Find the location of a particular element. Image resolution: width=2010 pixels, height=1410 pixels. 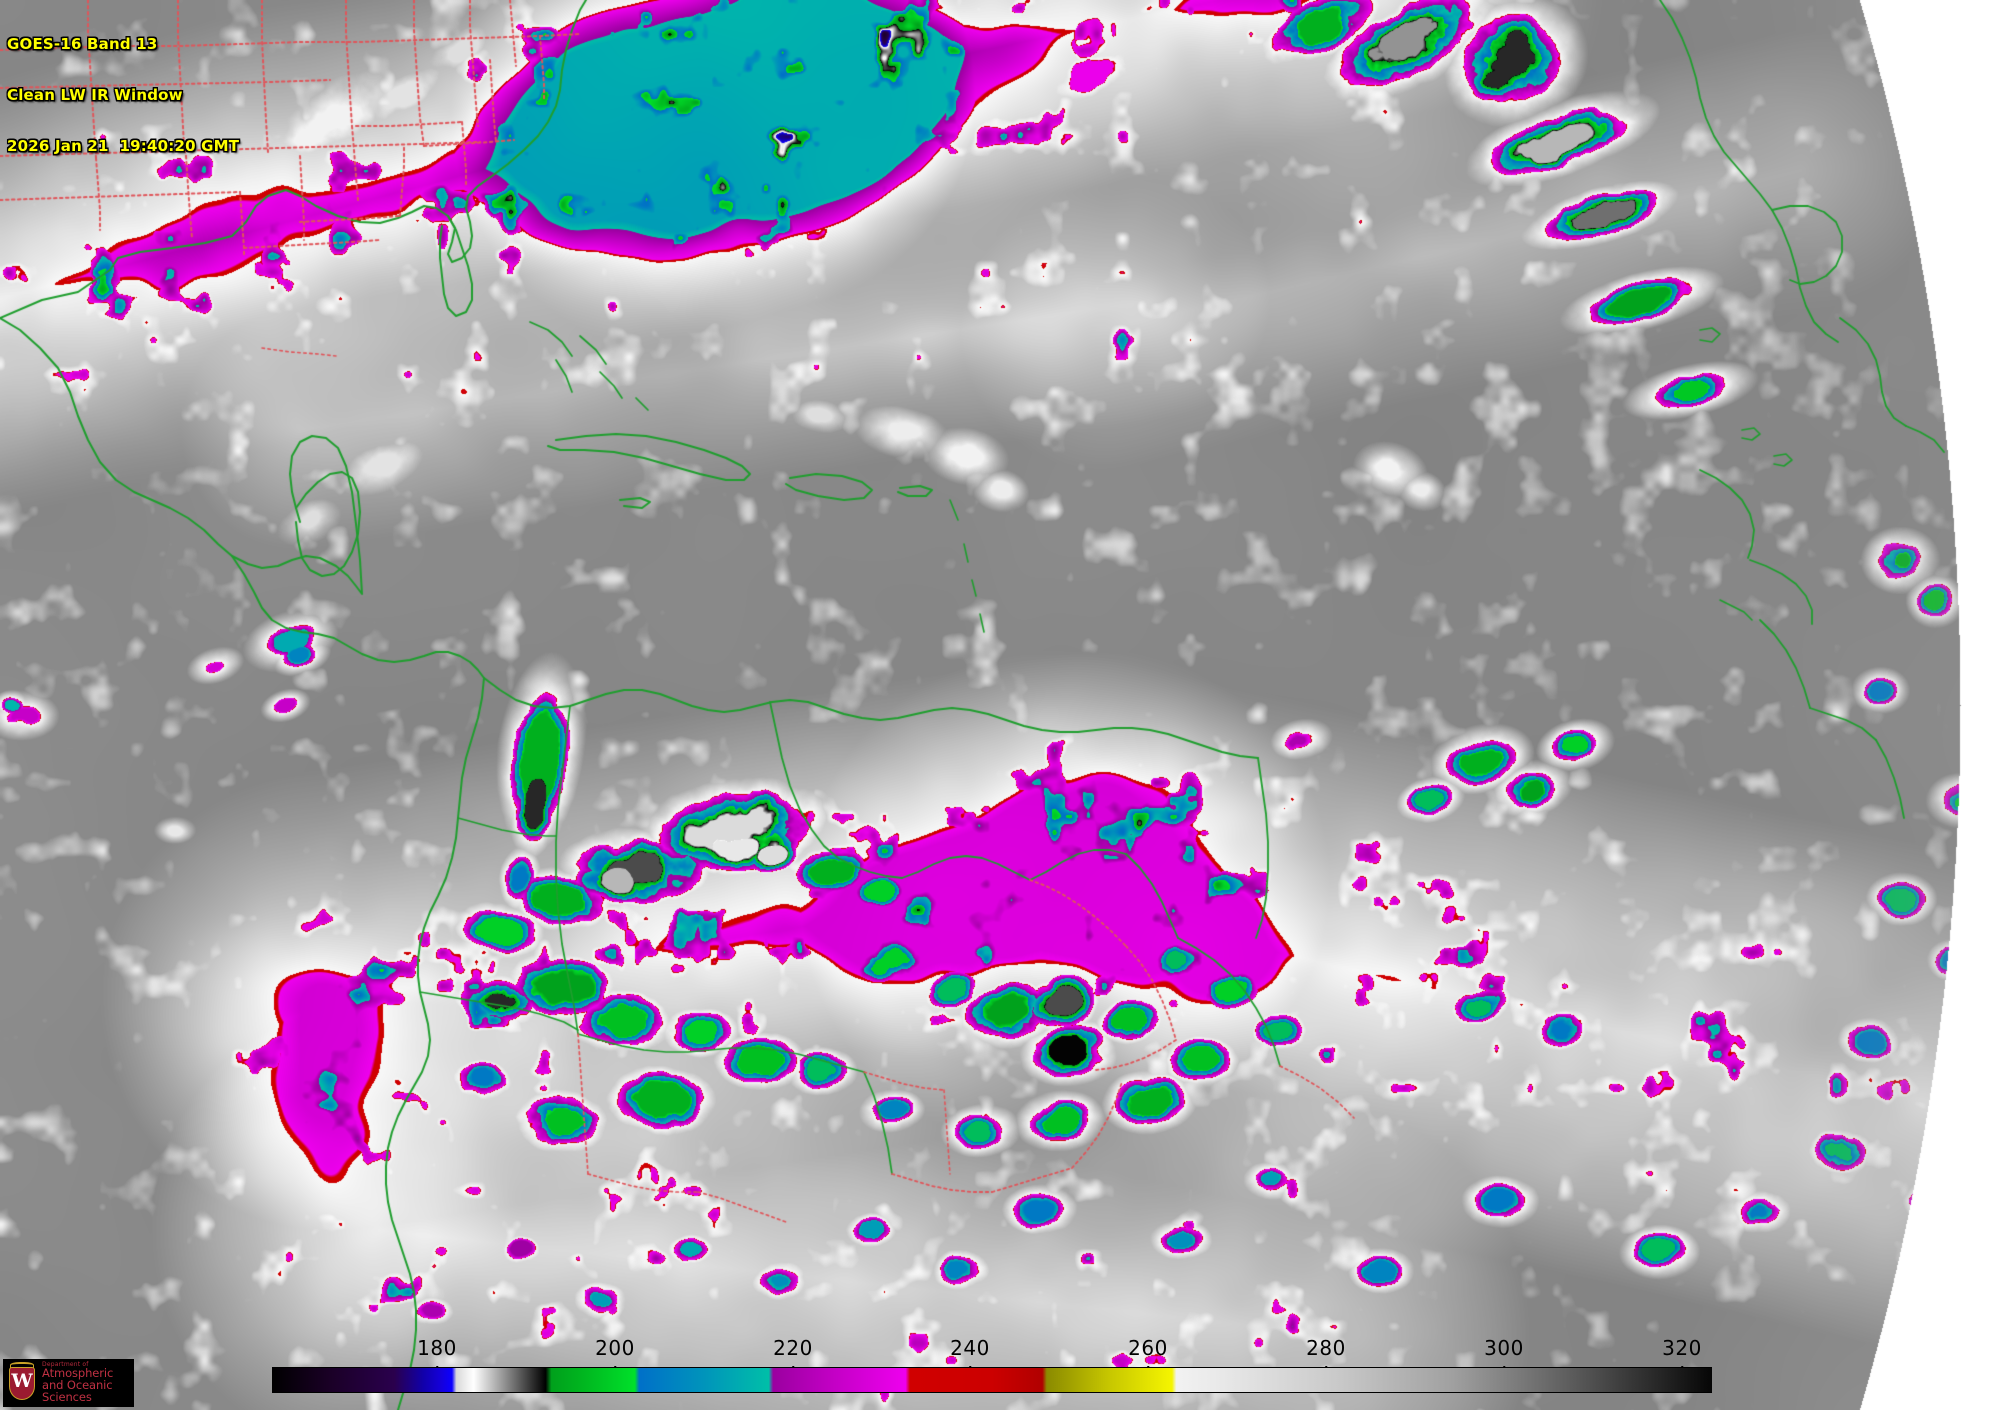

logo-w-letter: W is located at coordinates (22, 1381).